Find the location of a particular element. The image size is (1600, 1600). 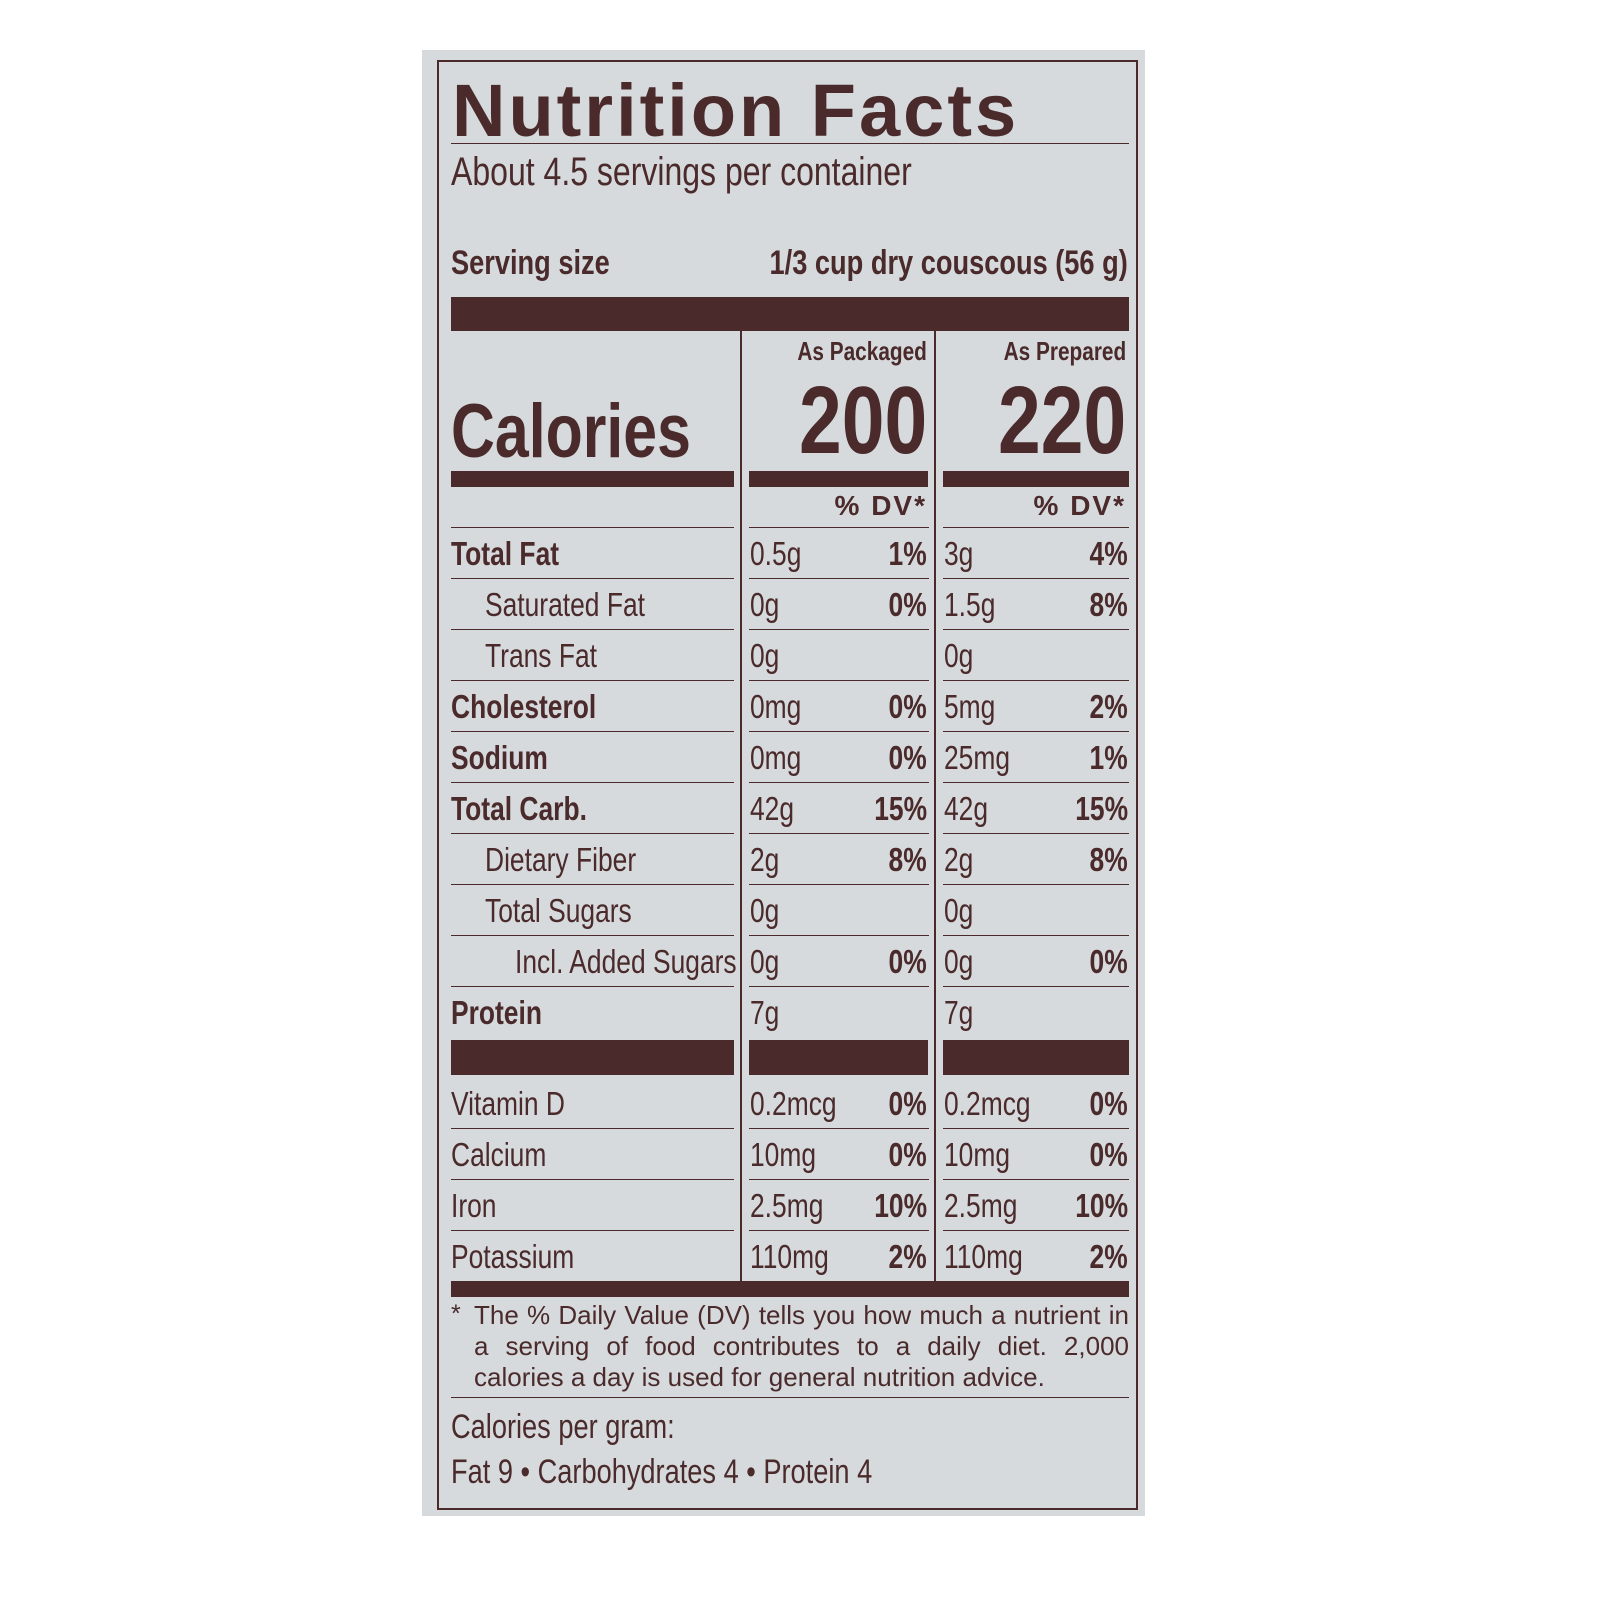

packaged-amount: 110mg is located at coordinates (789, 1256).